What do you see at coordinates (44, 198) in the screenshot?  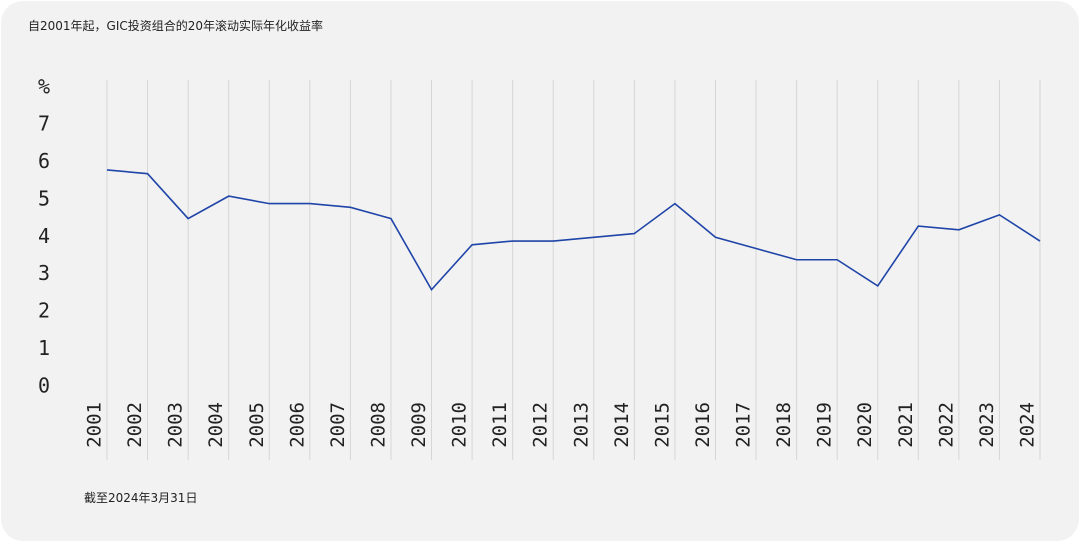 I see `y-tick-label: 5` at bounding box center [44, 198].